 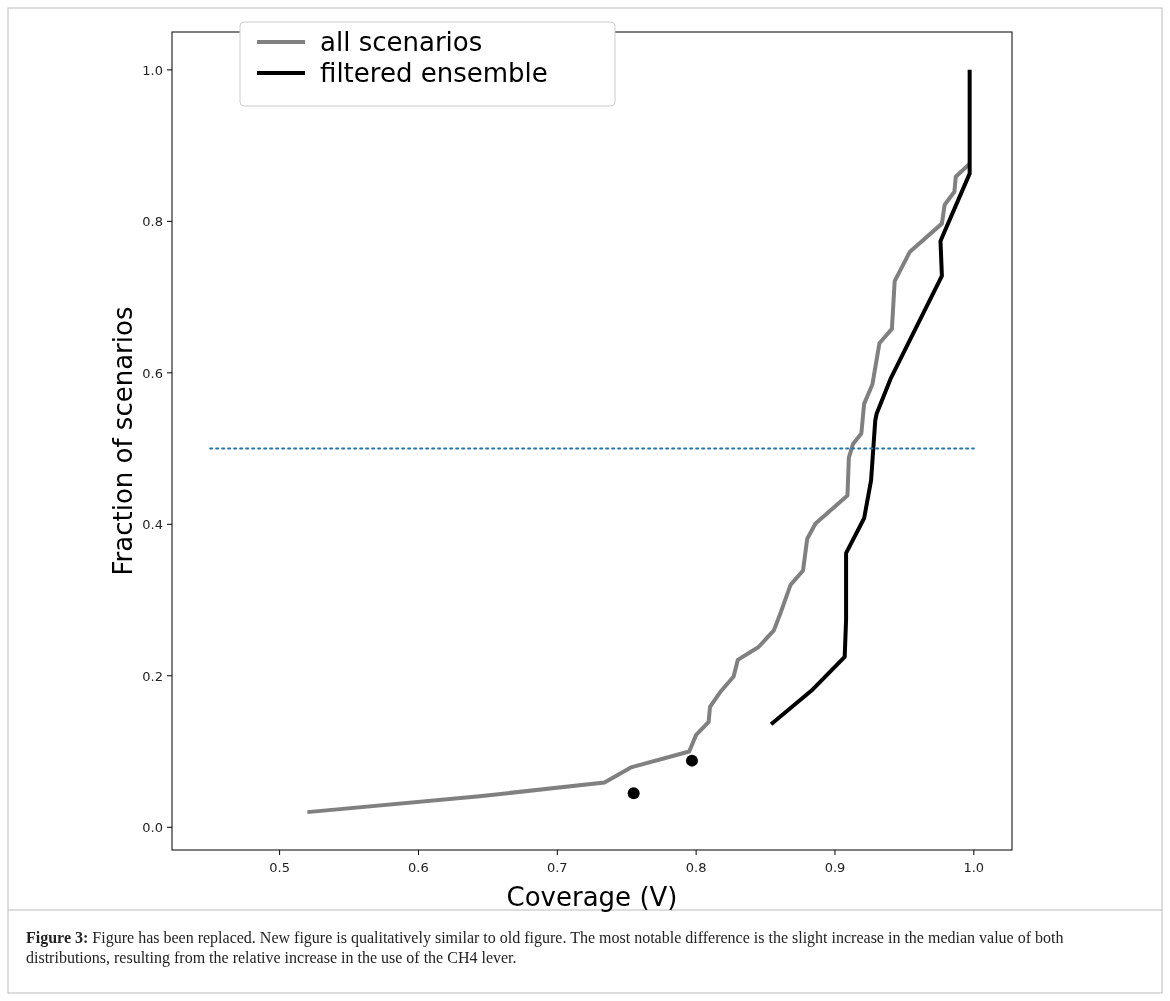 I want to click on x-tick-label: 0.6, so click(x=418, y=867).